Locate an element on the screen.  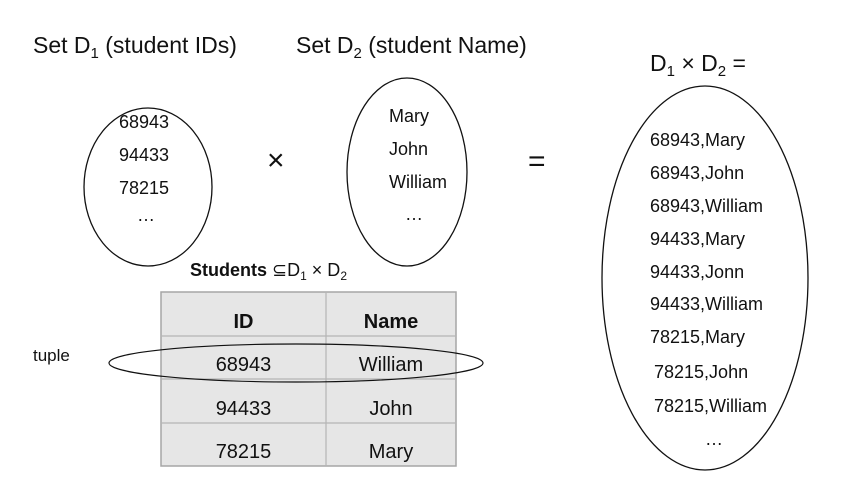
product-item: 94433,Mary is located at coordinates (698, 239).